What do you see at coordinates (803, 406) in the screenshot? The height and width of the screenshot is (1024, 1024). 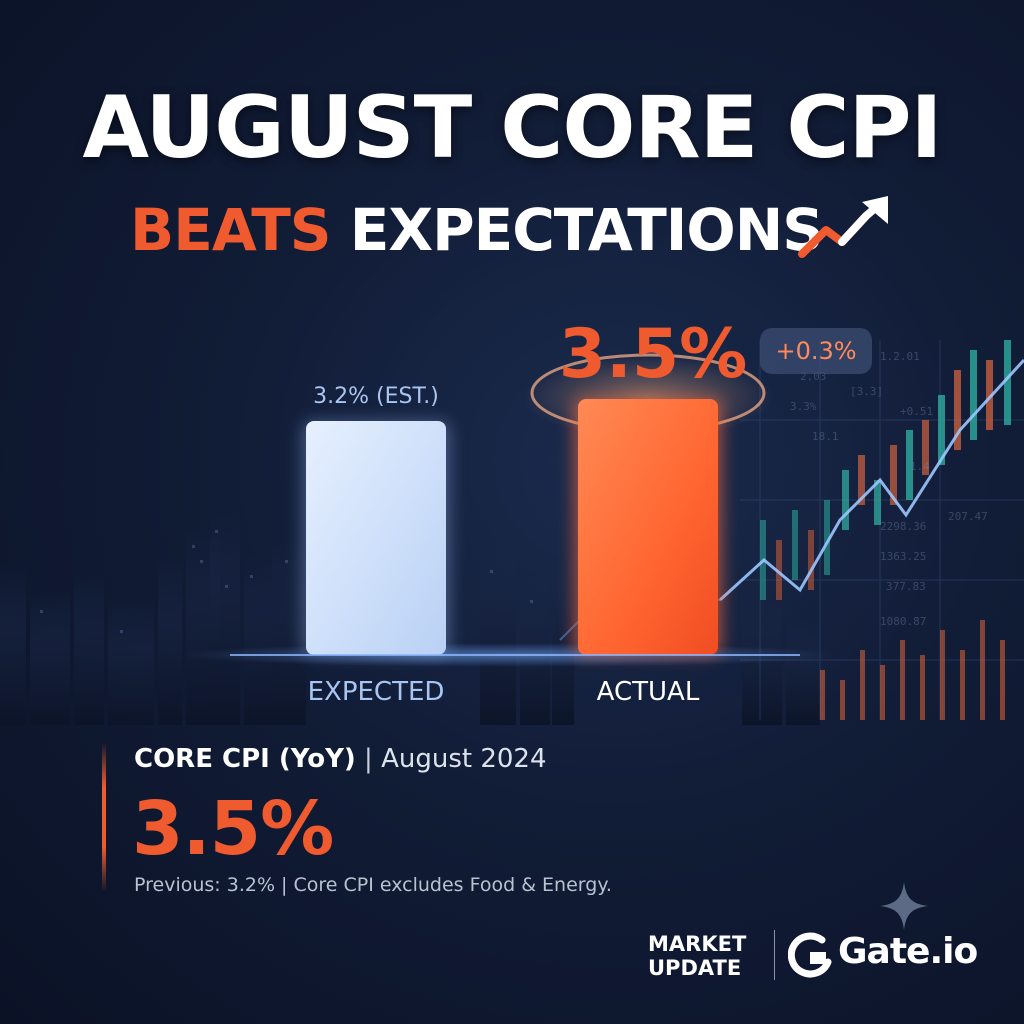 I see `svg-text: 3.3%` at bounding box center [803, 406].